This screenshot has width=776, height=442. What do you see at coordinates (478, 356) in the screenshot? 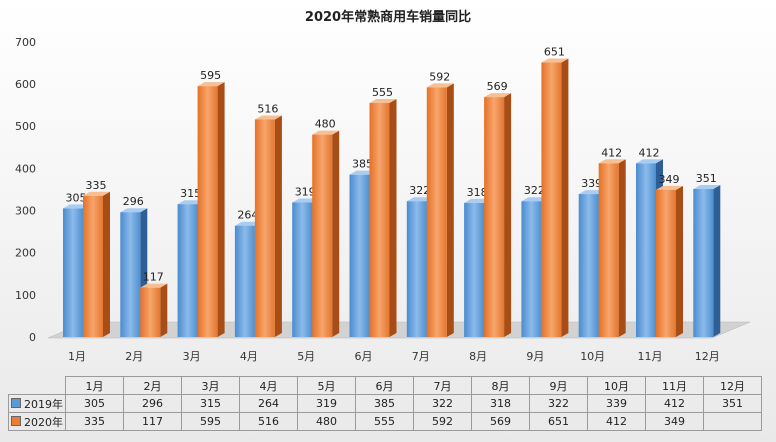
I see `x-tick-label: 8月` at bounding box center [478, 356].